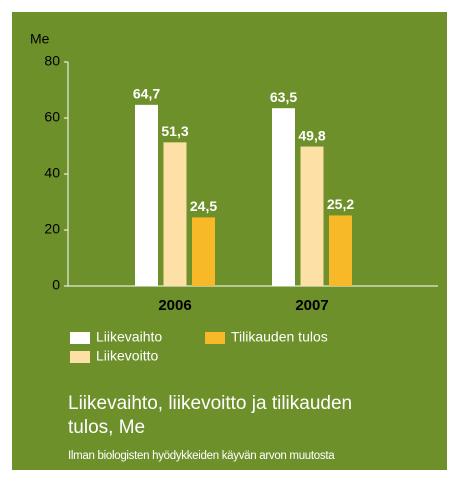 The image size is (457, 482). Describe the element at coordinates (129, 337) in the screenshot. I see `legend-label: Liikevaihto` at that location.